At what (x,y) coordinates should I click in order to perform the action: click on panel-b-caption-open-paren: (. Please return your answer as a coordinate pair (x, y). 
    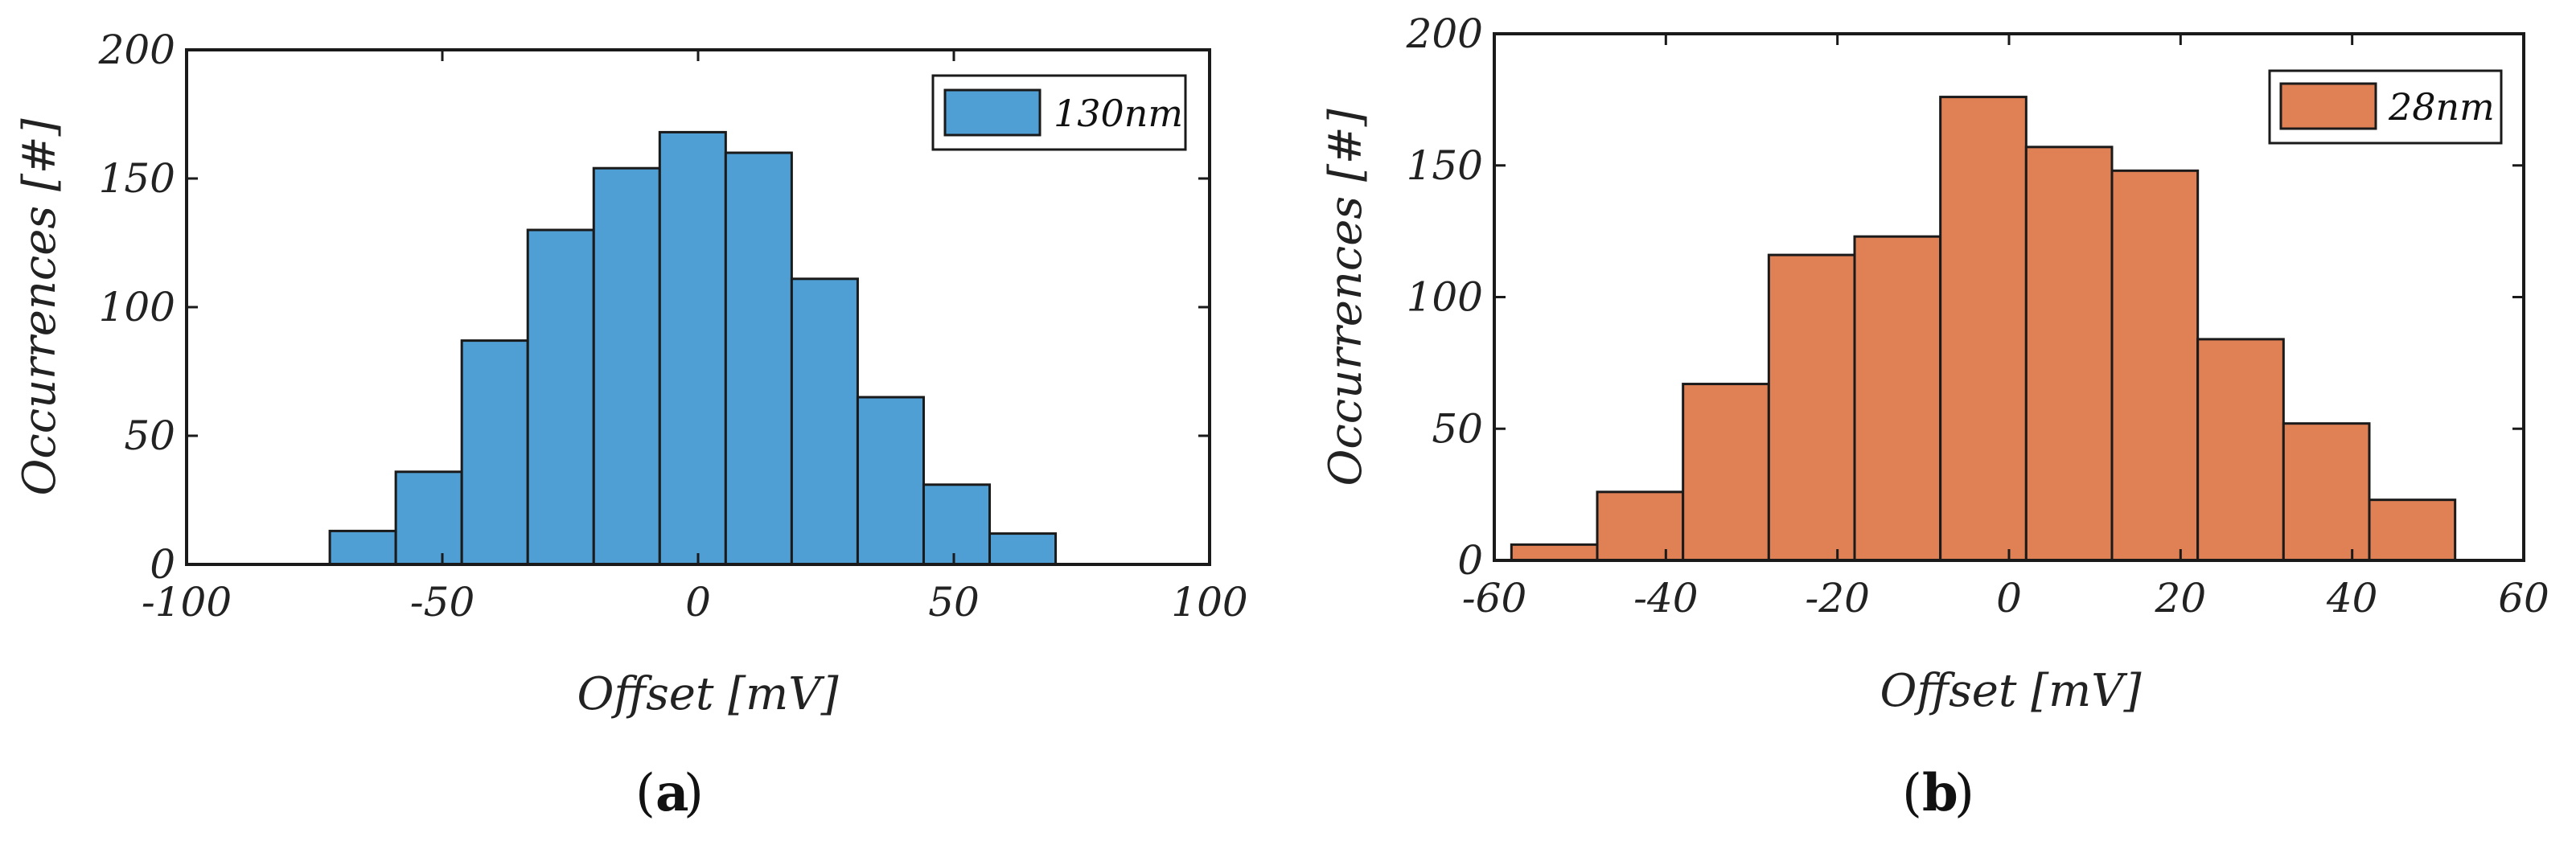
    Looking at the image, I should click on (1912, 793).